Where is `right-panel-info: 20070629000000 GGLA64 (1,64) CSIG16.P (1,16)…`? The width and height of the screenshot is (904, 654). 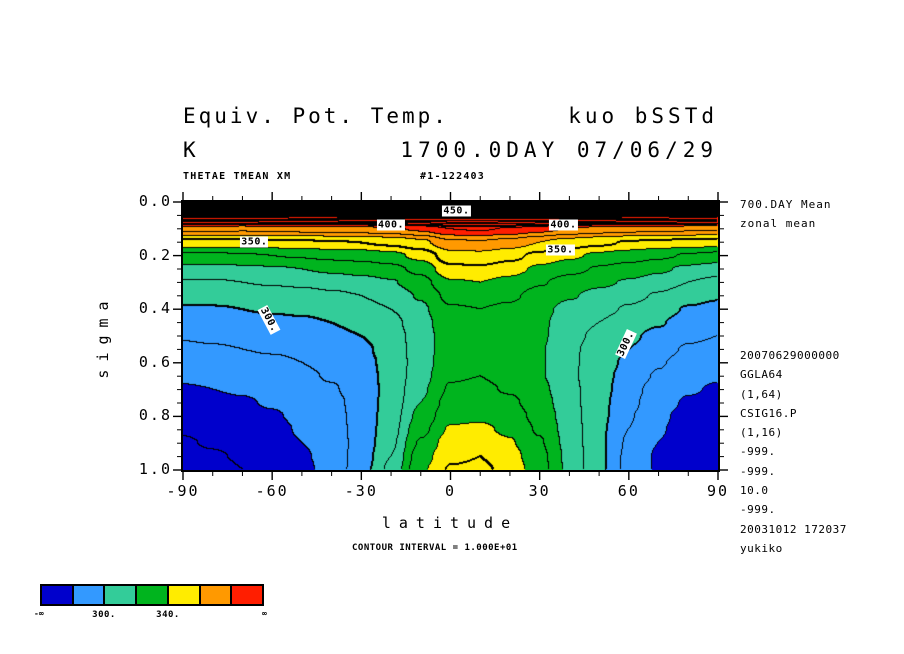 right-panel-info: 20070629000000 GGLA64 (1,64) CSIG16.P (1,16)… is located at coordinates (793, 452).